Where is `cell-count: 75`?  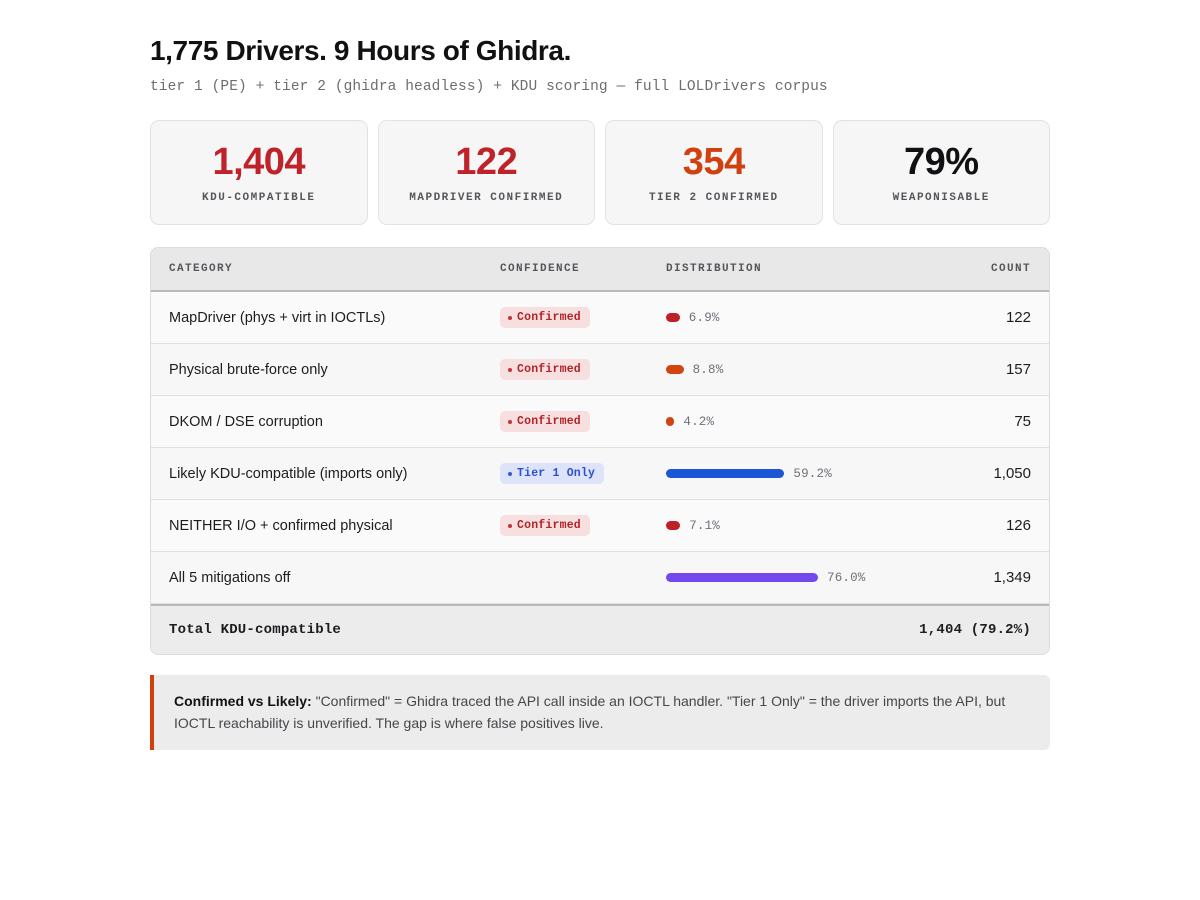
cell-count: 75 is located at coordinates (976, 422).